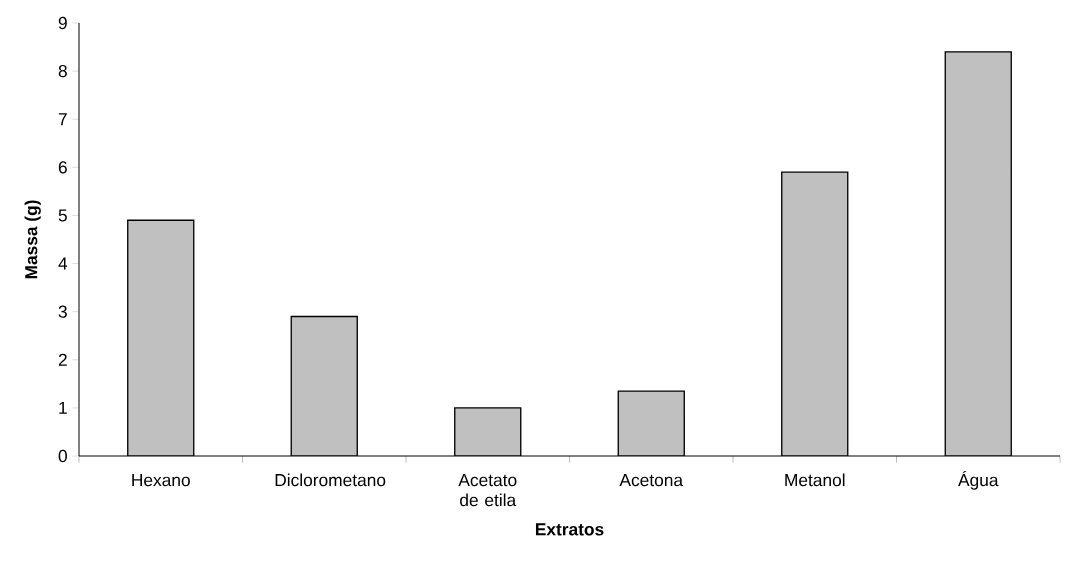  Describe the element at coordinates (32, 239) in the screenshot. I see `y-axis-title: Massa (g)` at that location.